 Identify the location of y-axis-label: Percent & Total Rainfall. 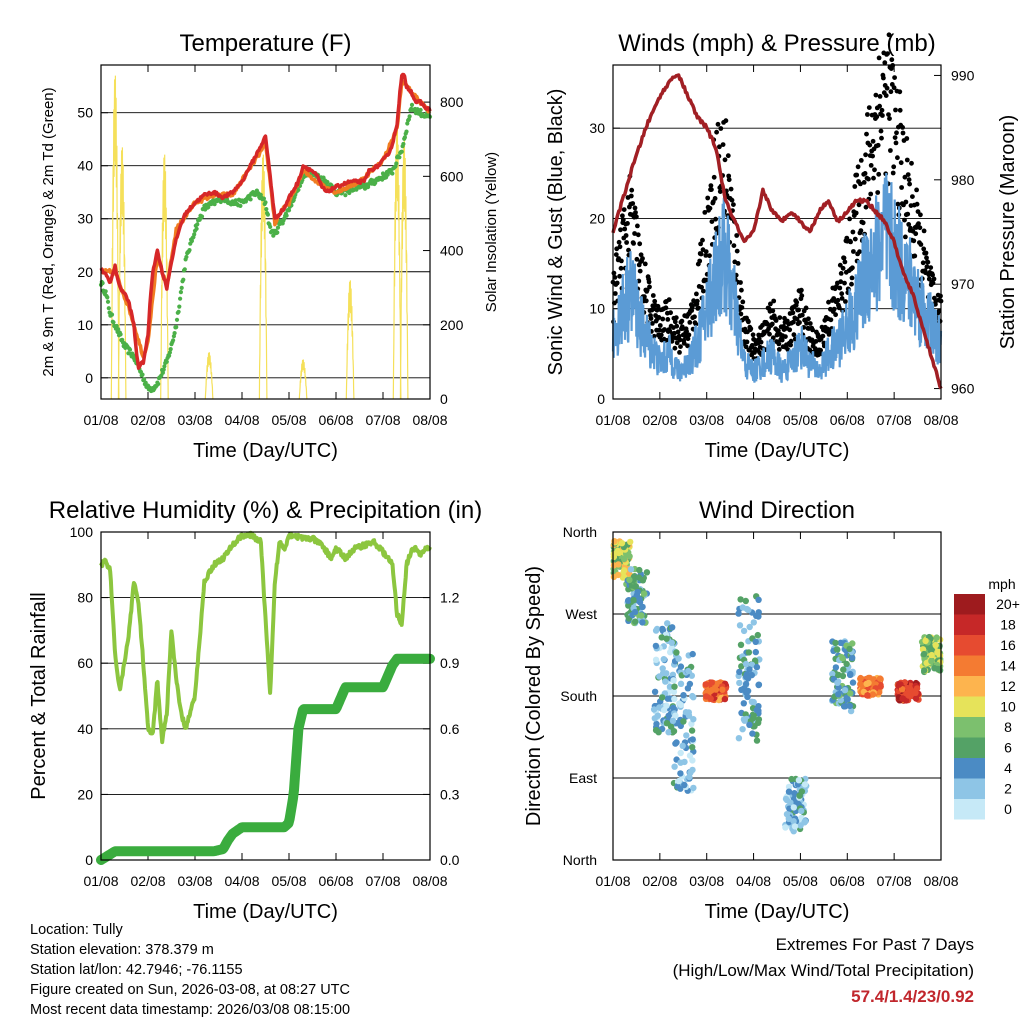
(39, 696).